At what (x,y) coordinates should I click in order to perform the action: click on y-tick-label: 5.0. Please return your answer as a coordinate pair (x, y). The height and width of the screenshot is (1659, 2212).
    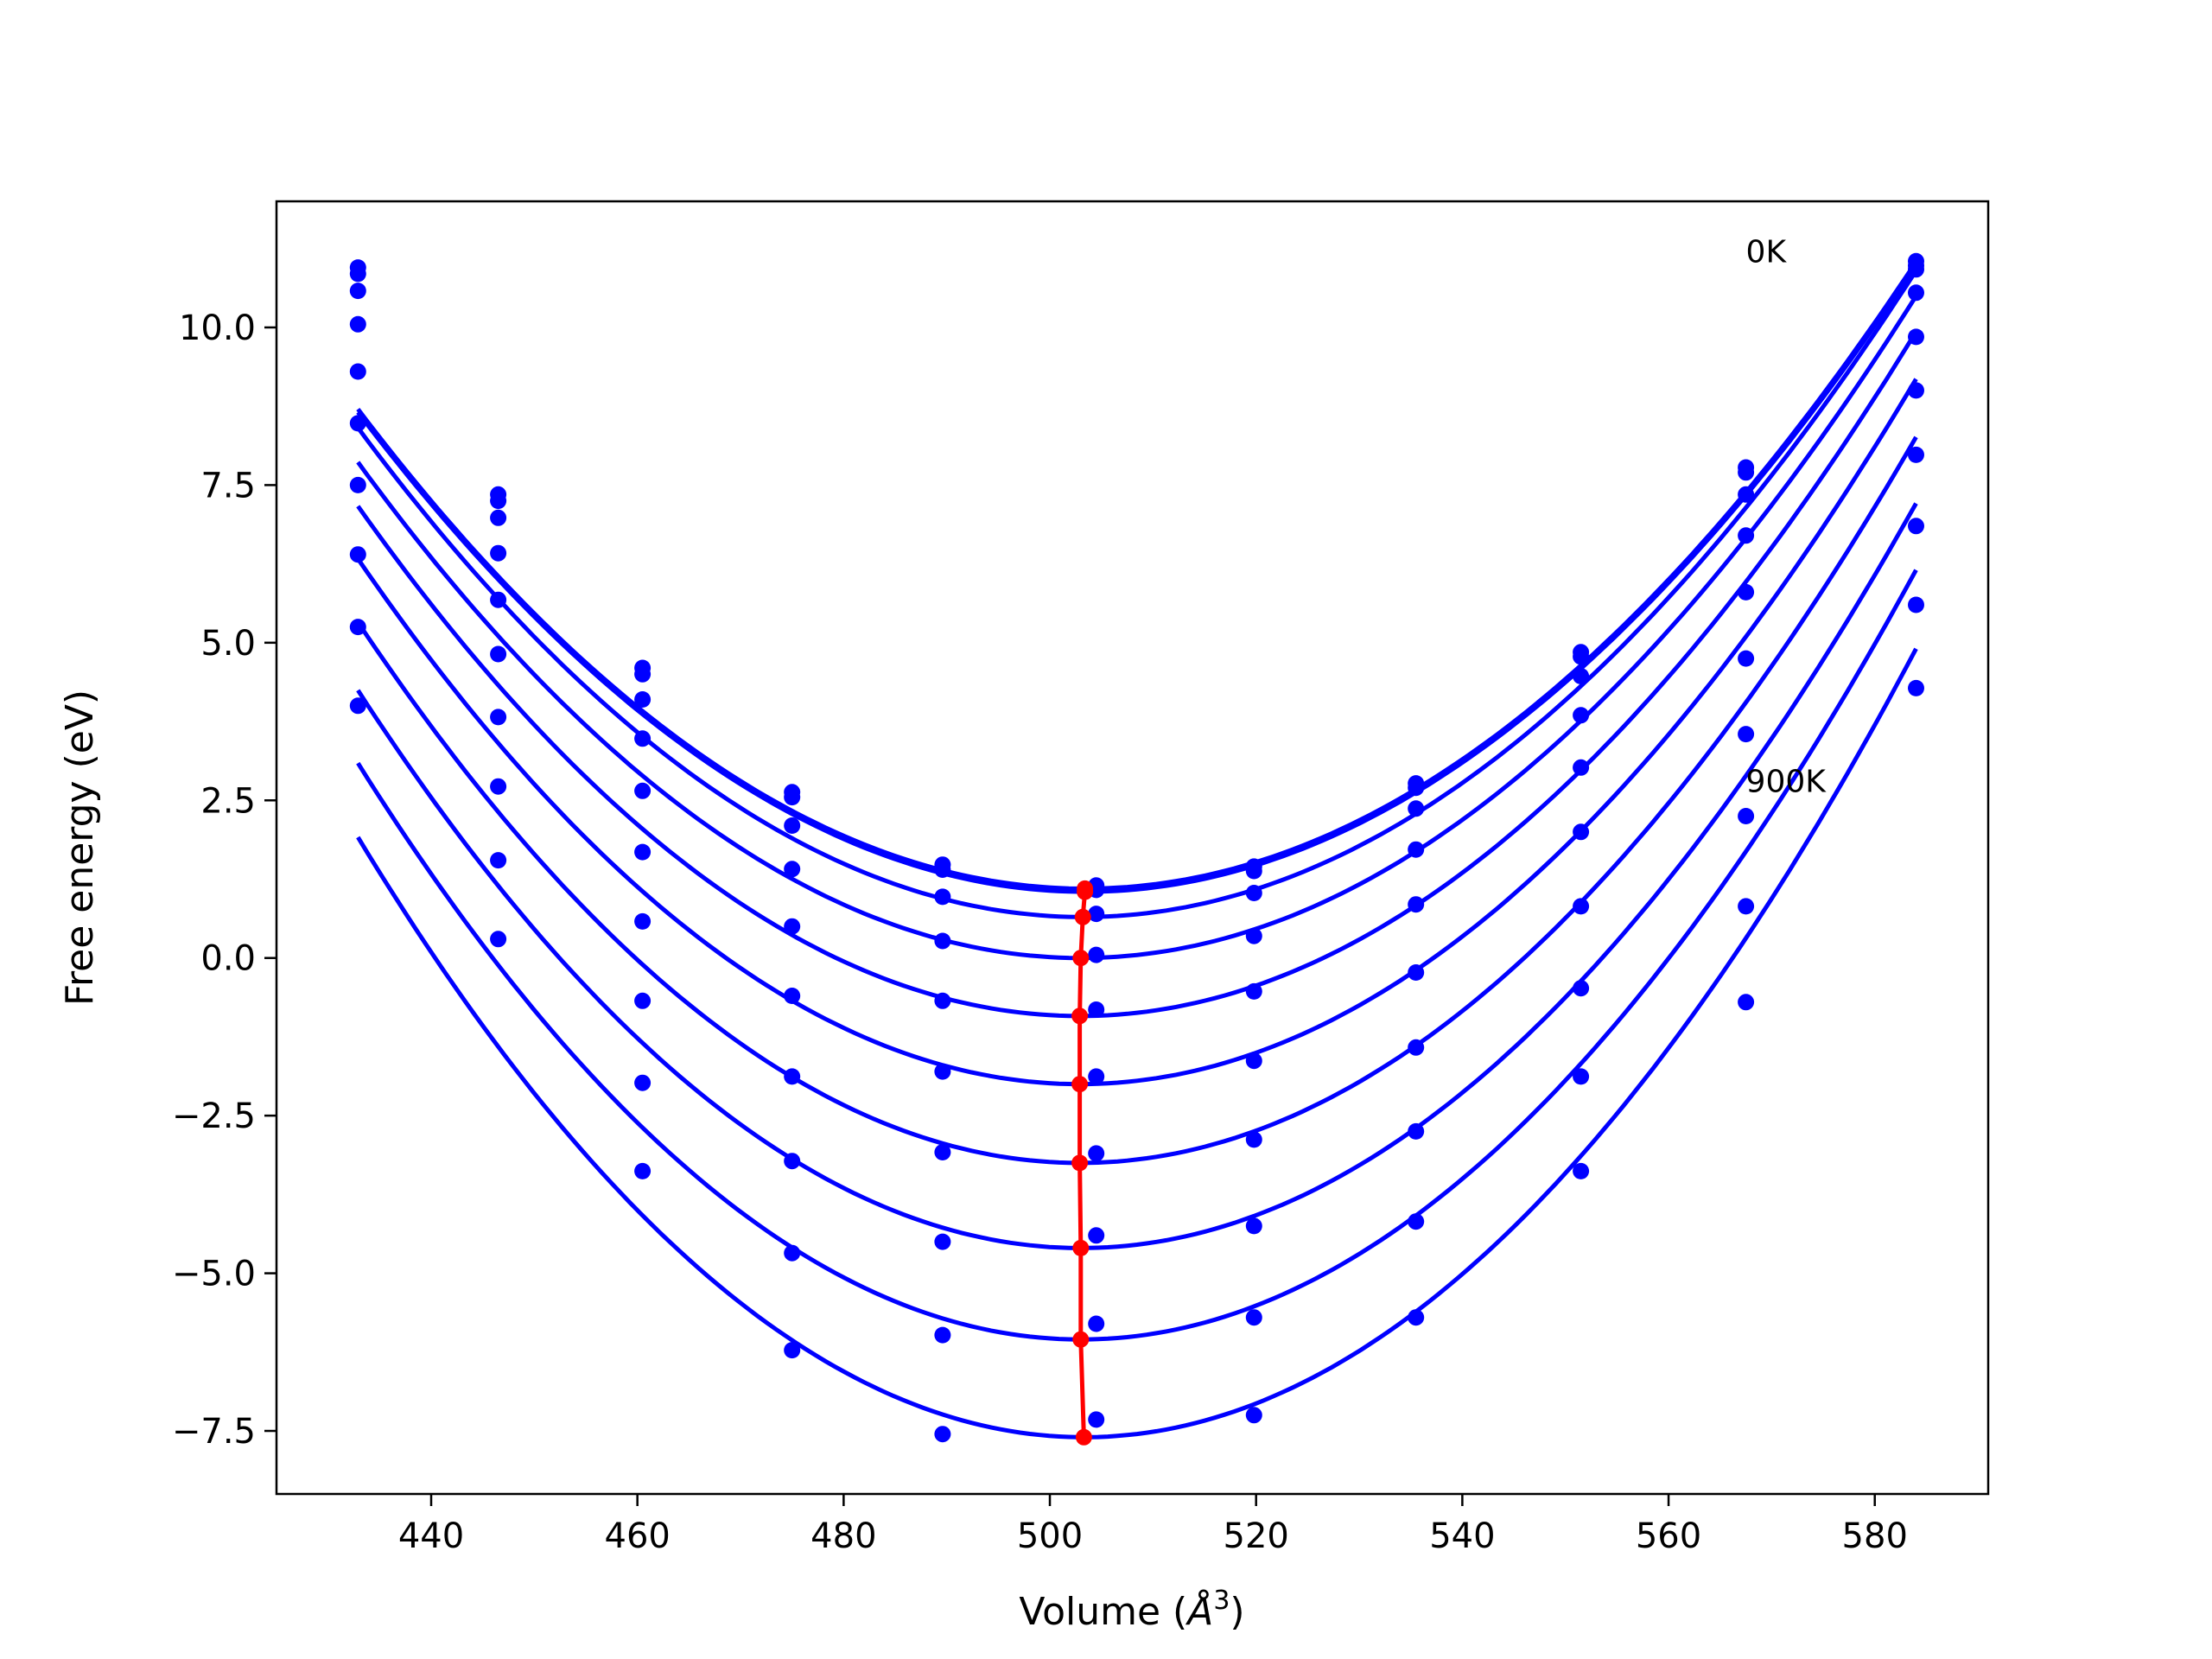
    Looking at the image, I should click on (228, 644).